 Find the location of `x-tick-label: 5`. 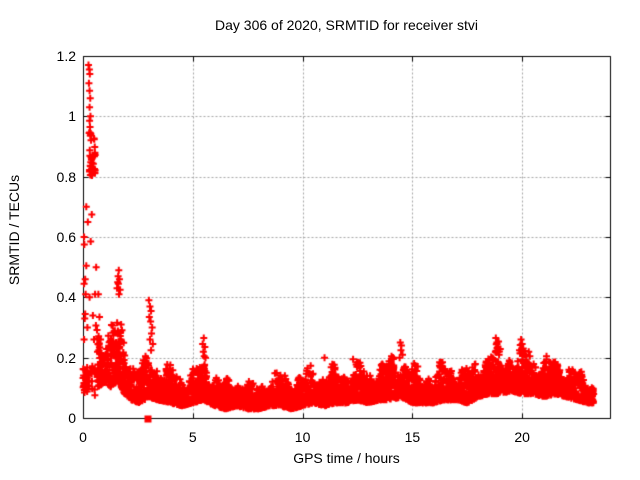

x-tick-label: 5 is located at coordinates (192, 437).